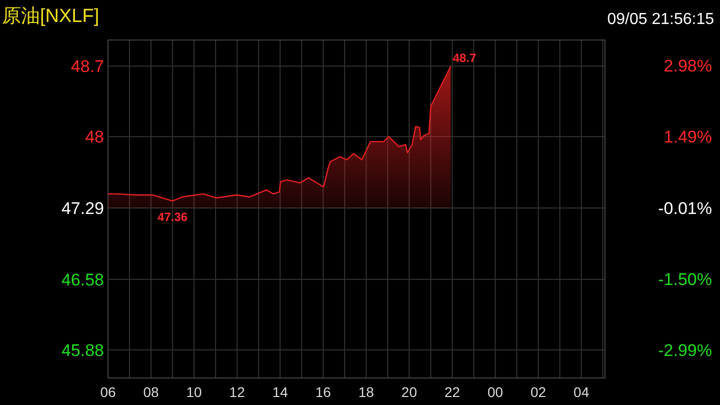 The width and height of the screenshot is (720, 405). Describe the element at coordinates (82, 208) in the screenshot. I see `y-tick-label: 47.29` at that location.